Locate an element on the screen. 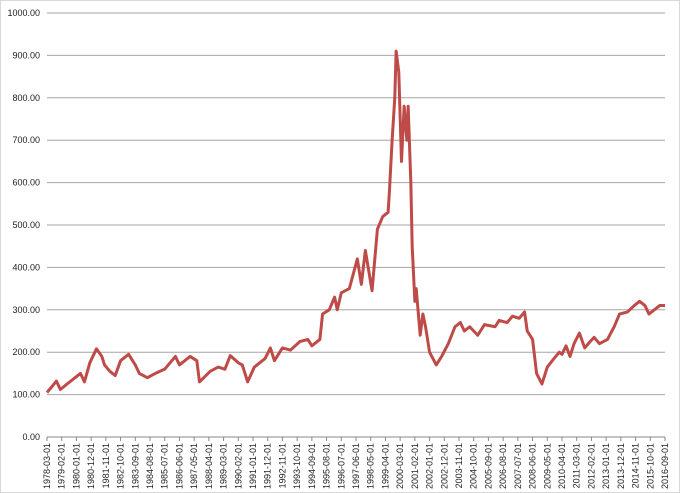 This screenshot has width=680, height=493. x-tick-label: 1987-05-01 is located at coordinates (194, 466).